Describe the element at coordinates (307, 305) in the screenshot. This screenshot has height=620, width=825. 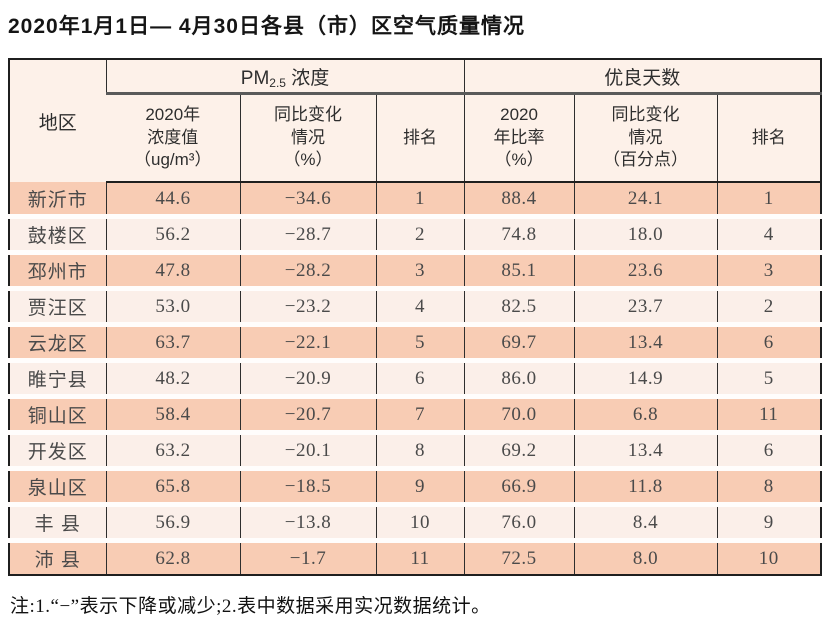
I see `pm-change-cell: −23.2` at that location.